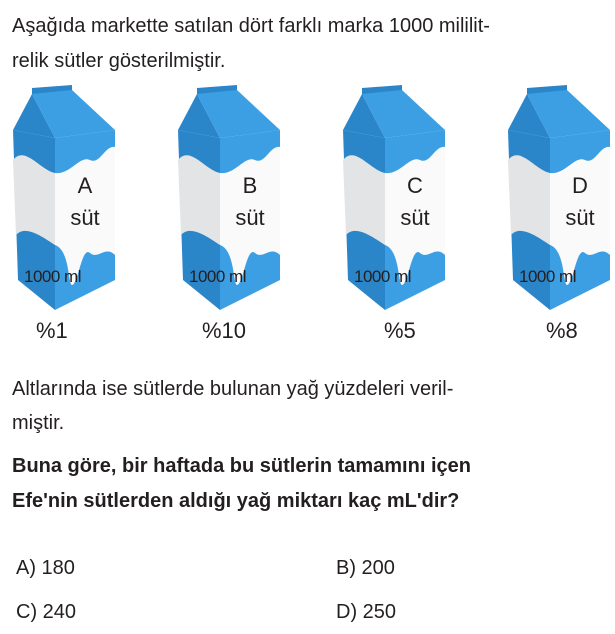 The height and width of the screenshot is (634, 615). I want to click on option-c: C) 240, so click(46, 612).